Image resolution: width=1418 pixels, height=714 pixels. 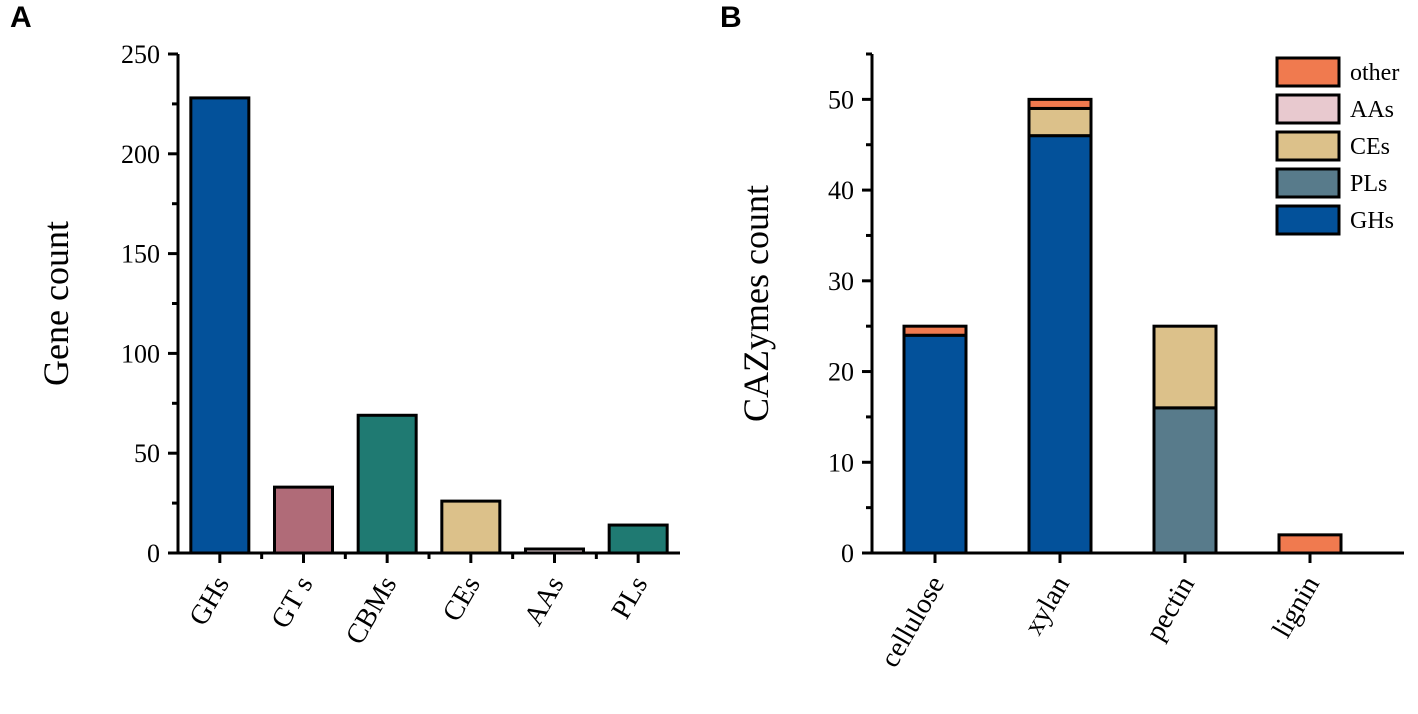 What do you see at coordinates (1170, 608) in the screenshot?
I see `x-tick-label: pectin` at bounding box center [1170, 608].